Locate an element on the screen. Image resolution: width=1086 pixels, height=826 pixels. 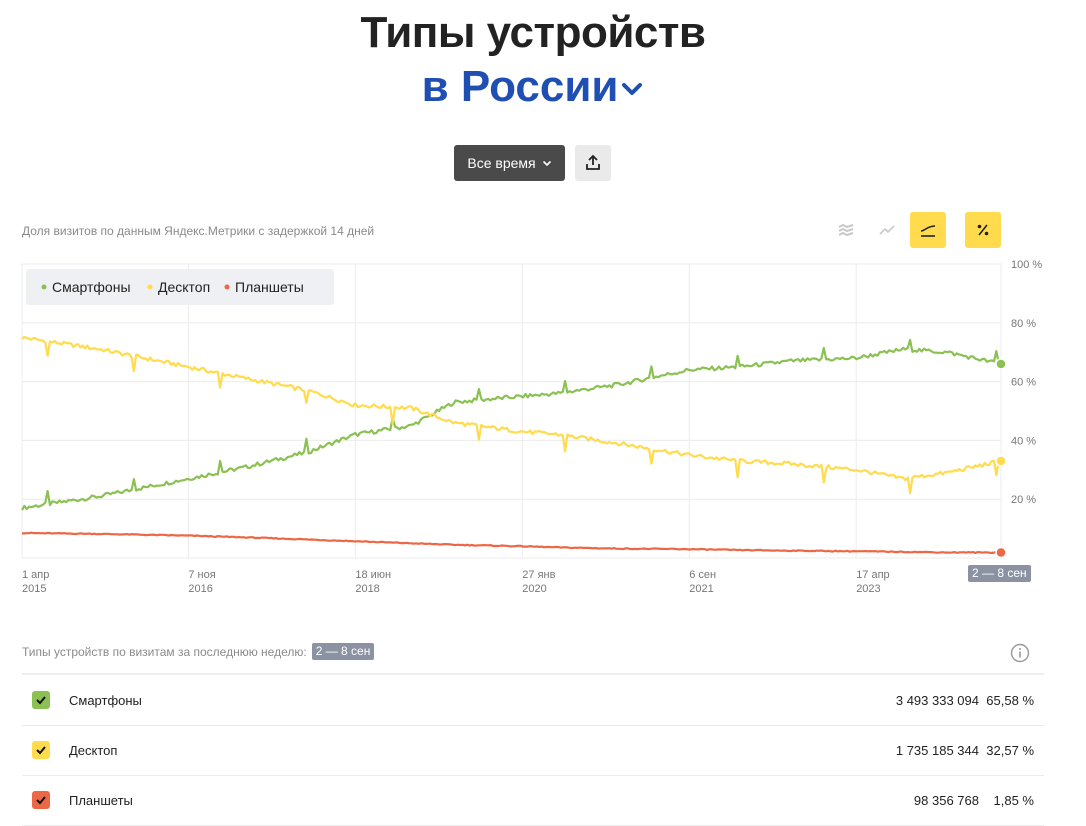
line-view-button is located at coordinates (887, 230).